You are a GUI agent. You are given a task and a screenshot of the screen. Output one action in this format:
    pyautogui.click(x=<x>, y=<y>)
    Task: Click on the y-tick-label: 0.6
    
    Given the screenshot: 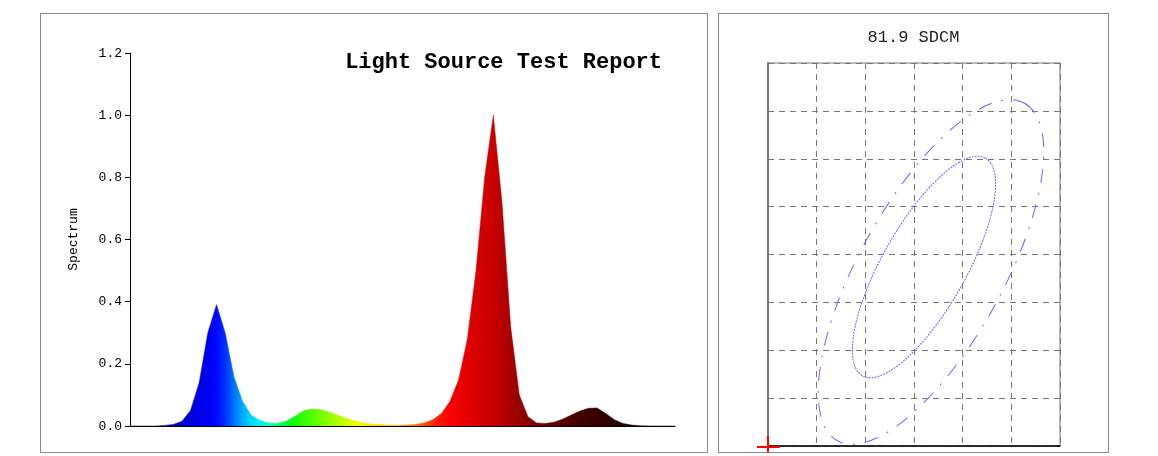 What is the action you would take?
    pyautogui.click(x=110, y=239)
    